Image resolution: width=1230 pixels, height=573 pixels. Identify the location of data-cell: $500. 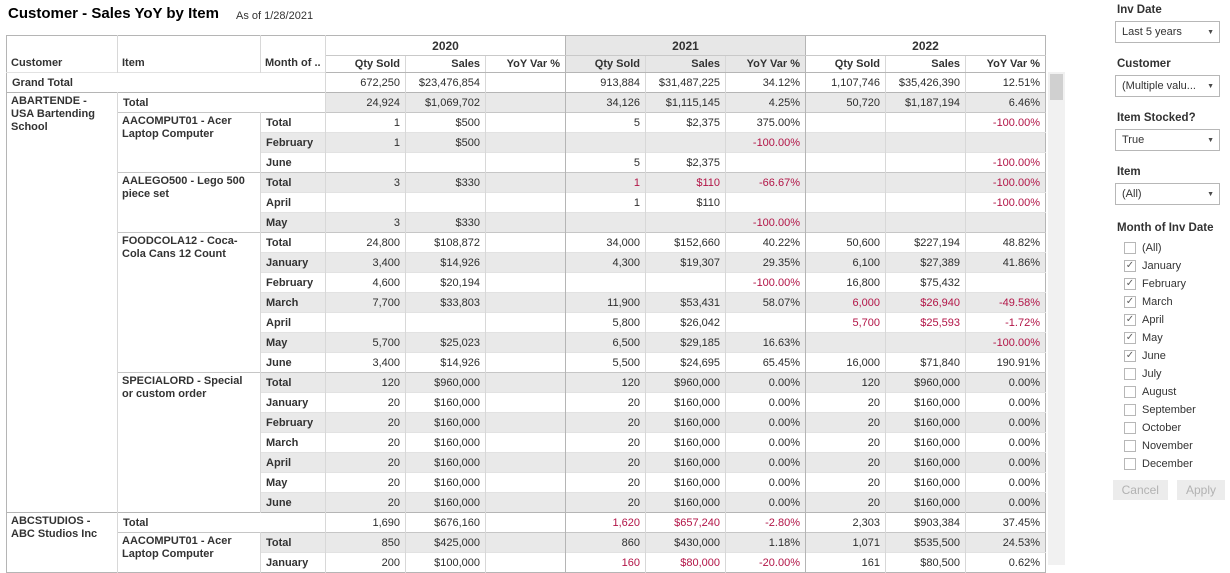
(445, 122).